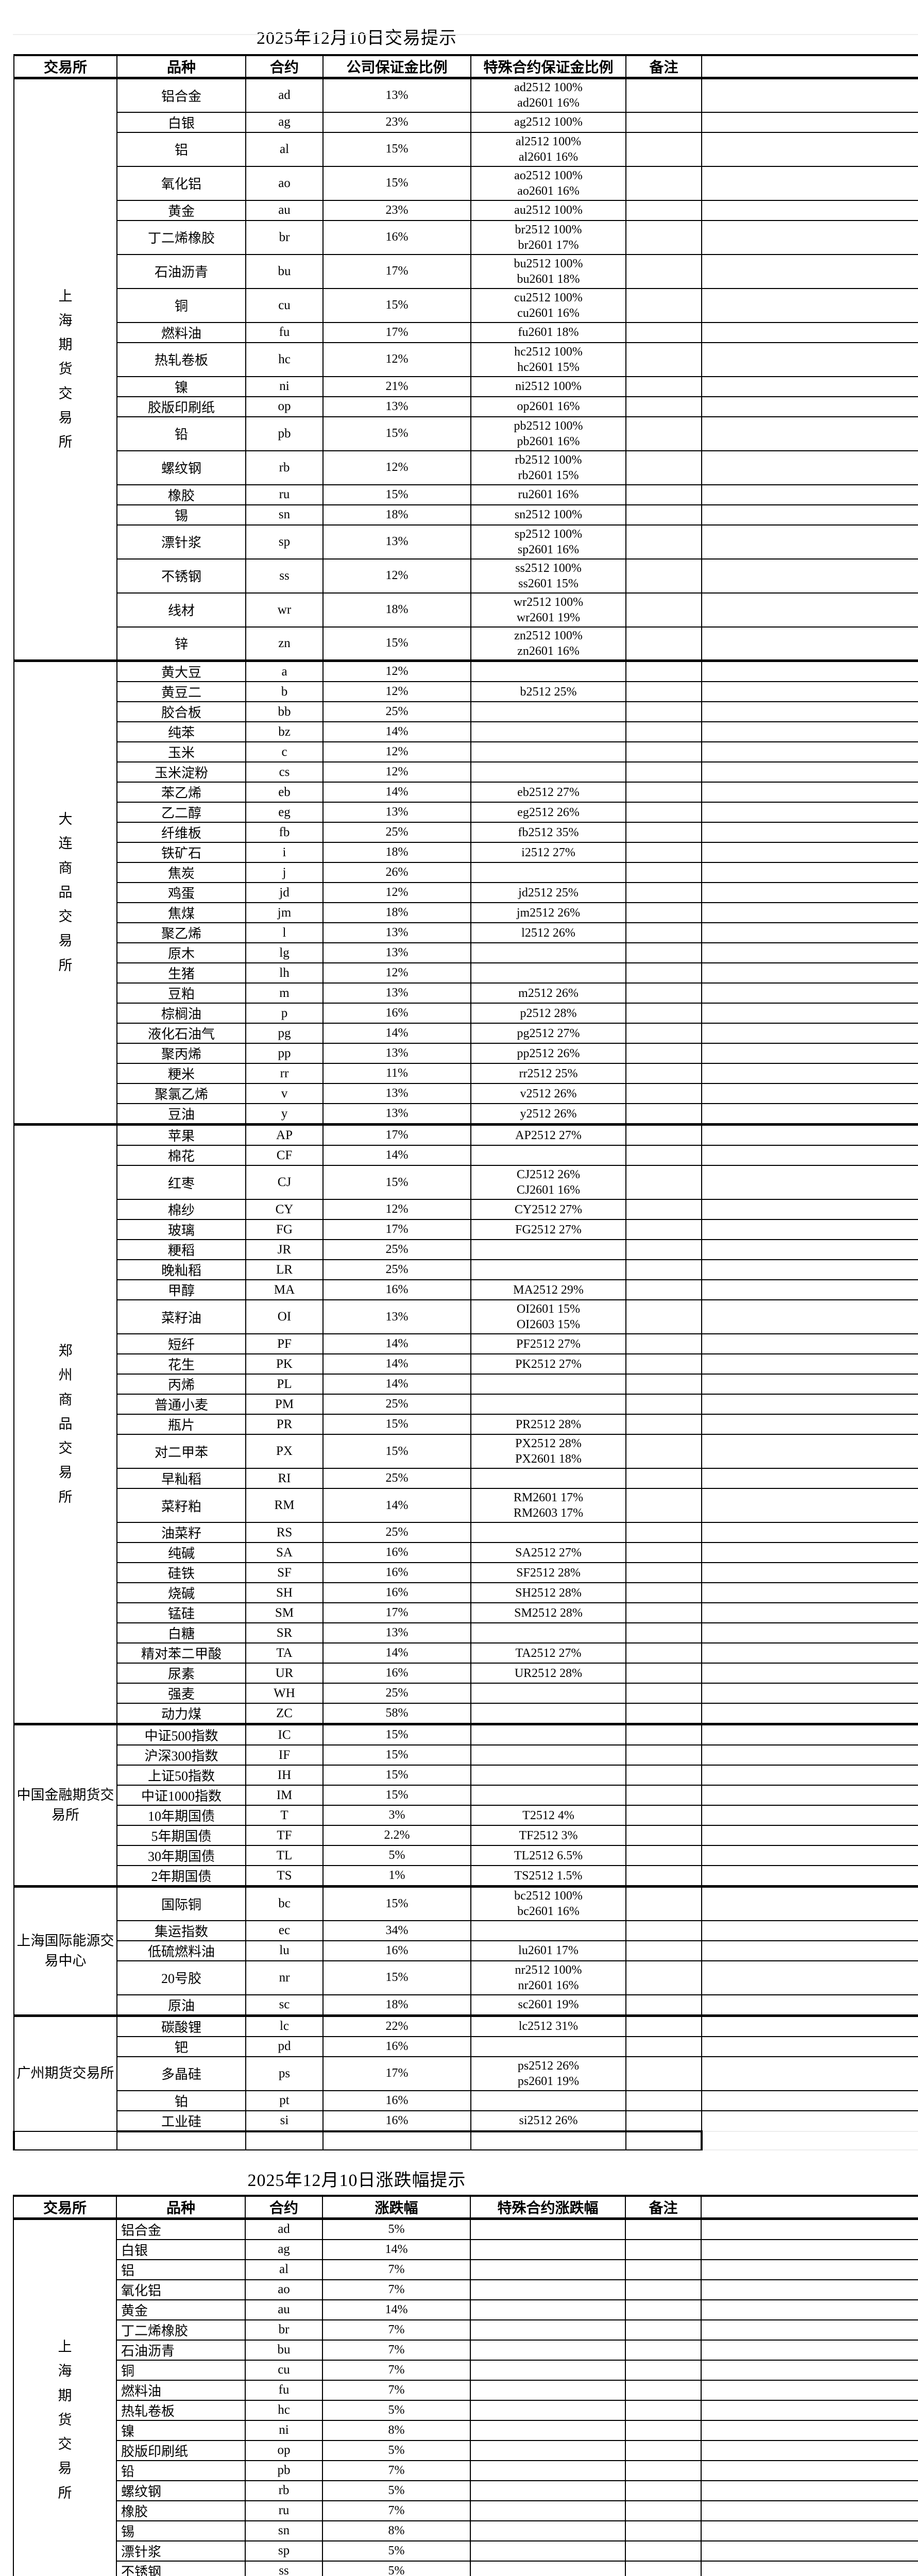  What do you see at coordinates (181, 359) in the screenshot?
I see `variety-cell: 热轧卷板` at bounding box center [181, 359].